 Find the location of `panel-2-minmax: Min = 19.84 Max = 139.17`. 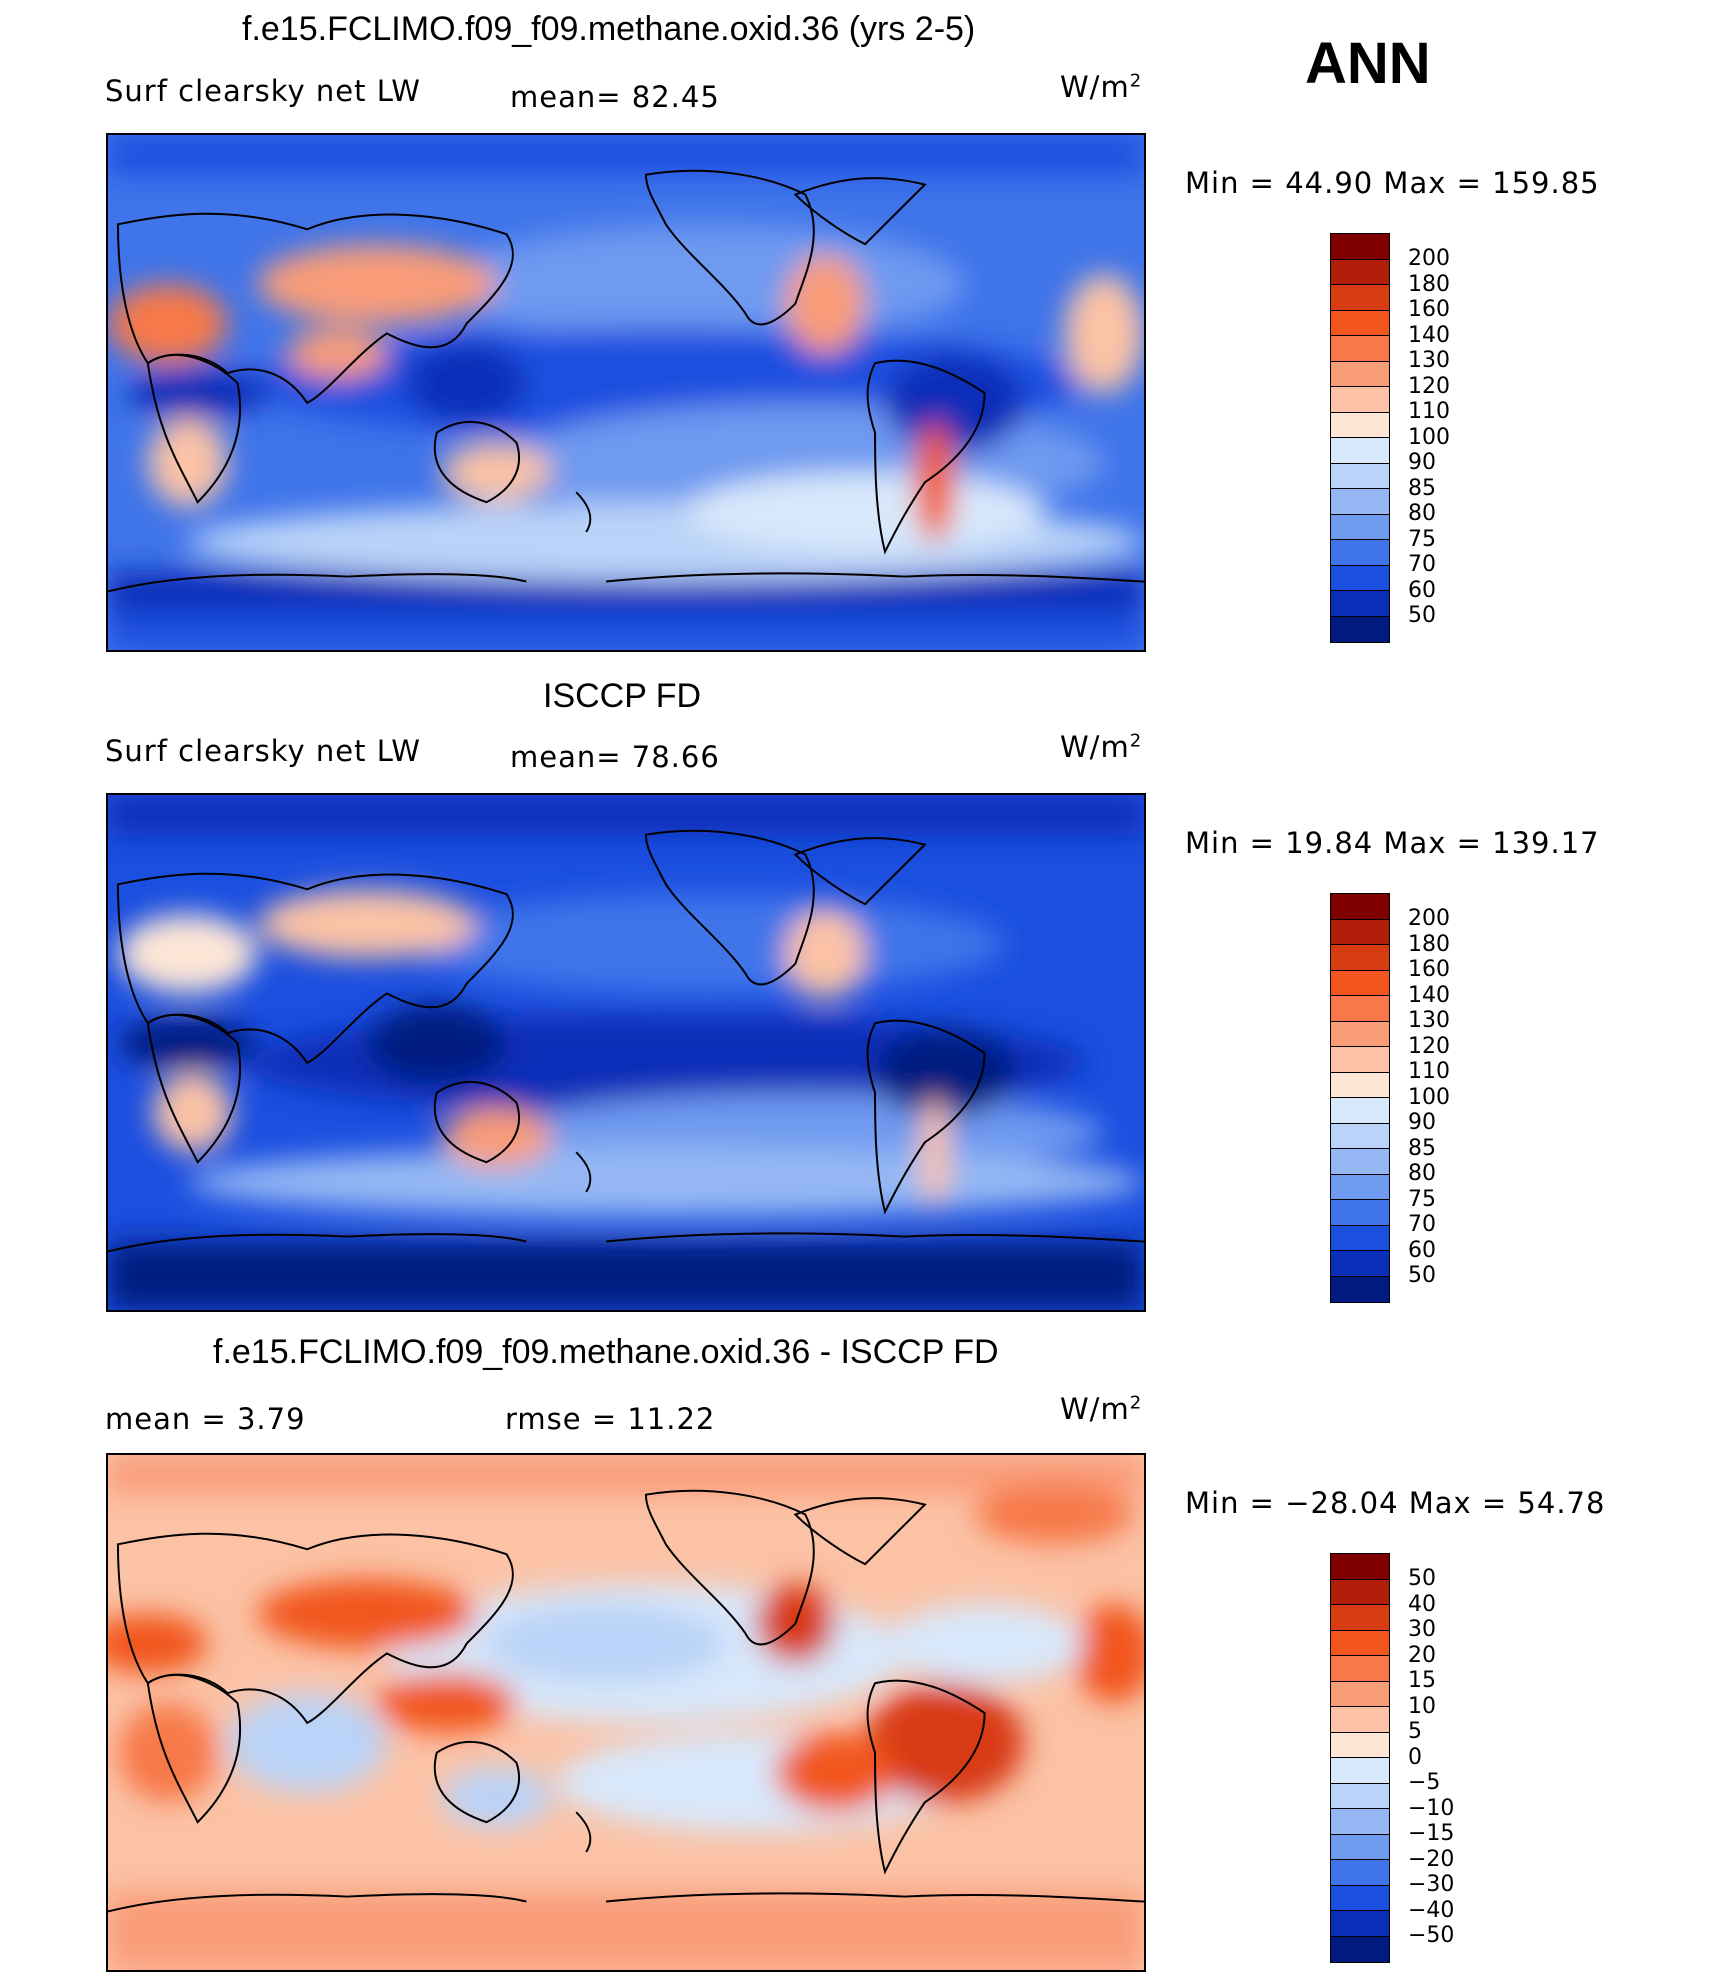

panel-2-minmax: Min = 19.84 Max = 139.17 is located at coordinates (1392, 843).